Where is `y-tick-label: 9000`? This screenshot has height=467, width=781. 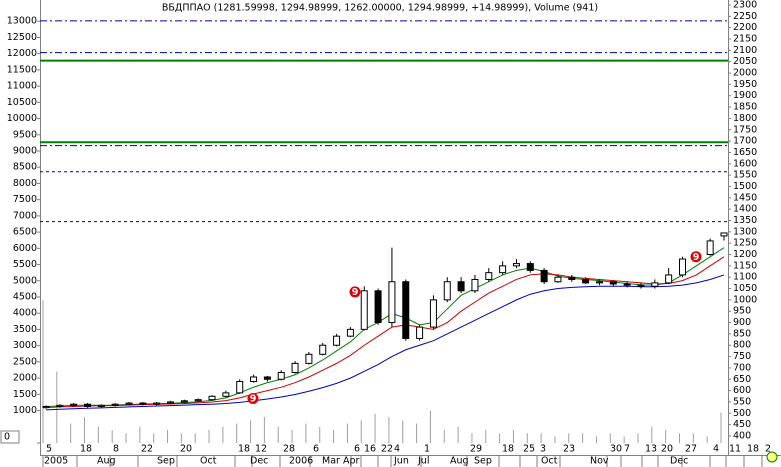
y-tick-label: 9000 is located at coordinates (25, 151).